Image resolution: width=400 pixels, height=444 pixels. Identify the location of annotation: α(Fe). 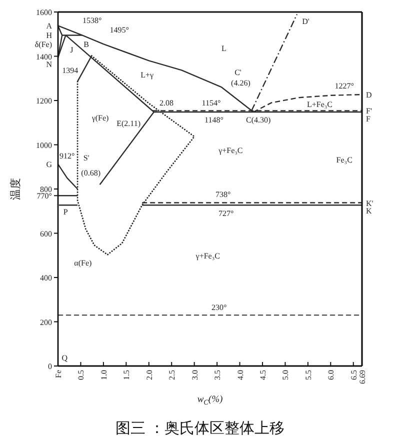
(83, 262).